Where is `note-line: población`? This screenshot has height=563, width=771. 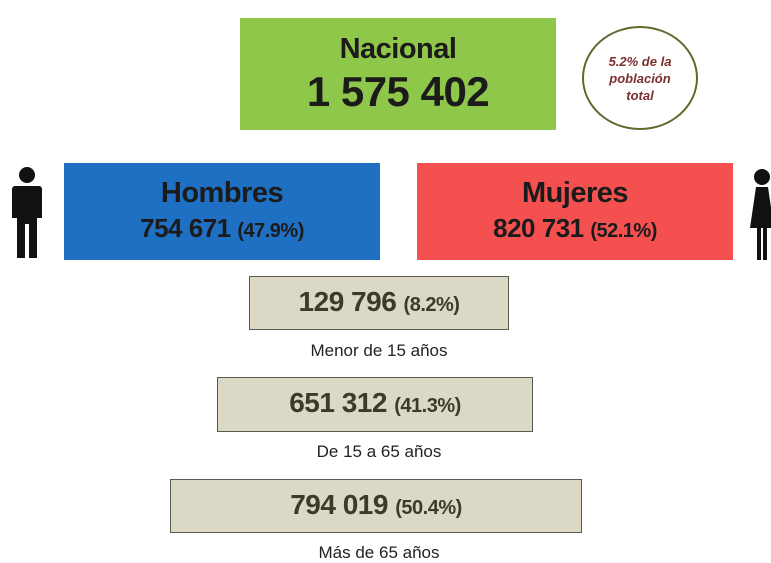
note-line: población is located at coordinates (640, 78).